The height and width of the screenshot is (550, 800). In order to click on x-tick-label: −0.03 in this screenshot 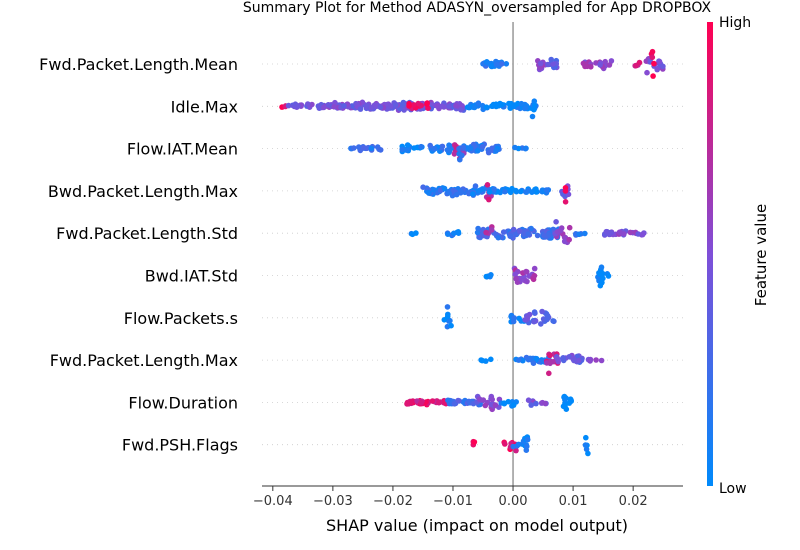, I will do `click(333, 501)`.